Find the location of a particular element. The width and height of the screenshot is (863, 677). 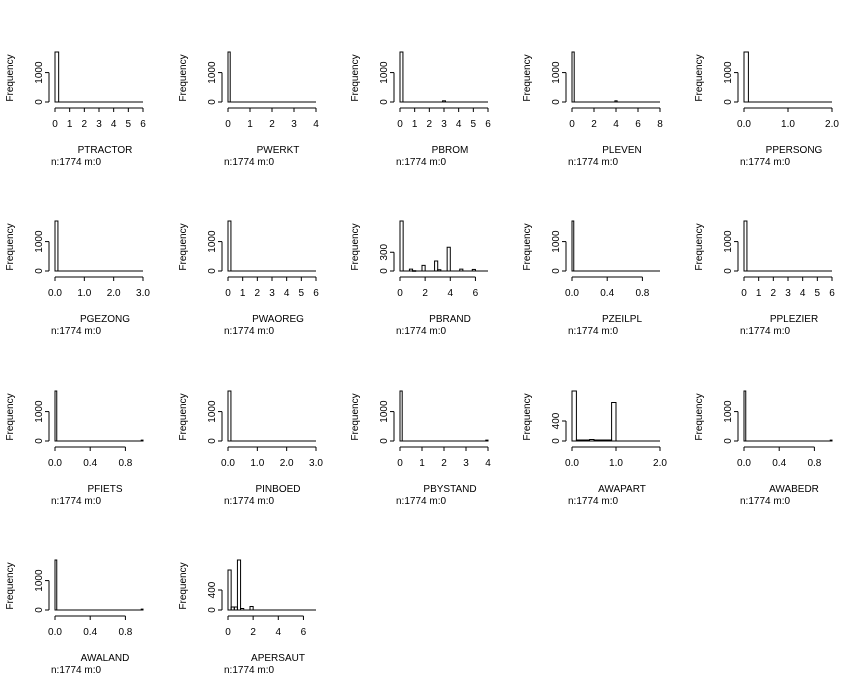

x-axis-title: PTRACTOR is located at coordinates (105, 150).